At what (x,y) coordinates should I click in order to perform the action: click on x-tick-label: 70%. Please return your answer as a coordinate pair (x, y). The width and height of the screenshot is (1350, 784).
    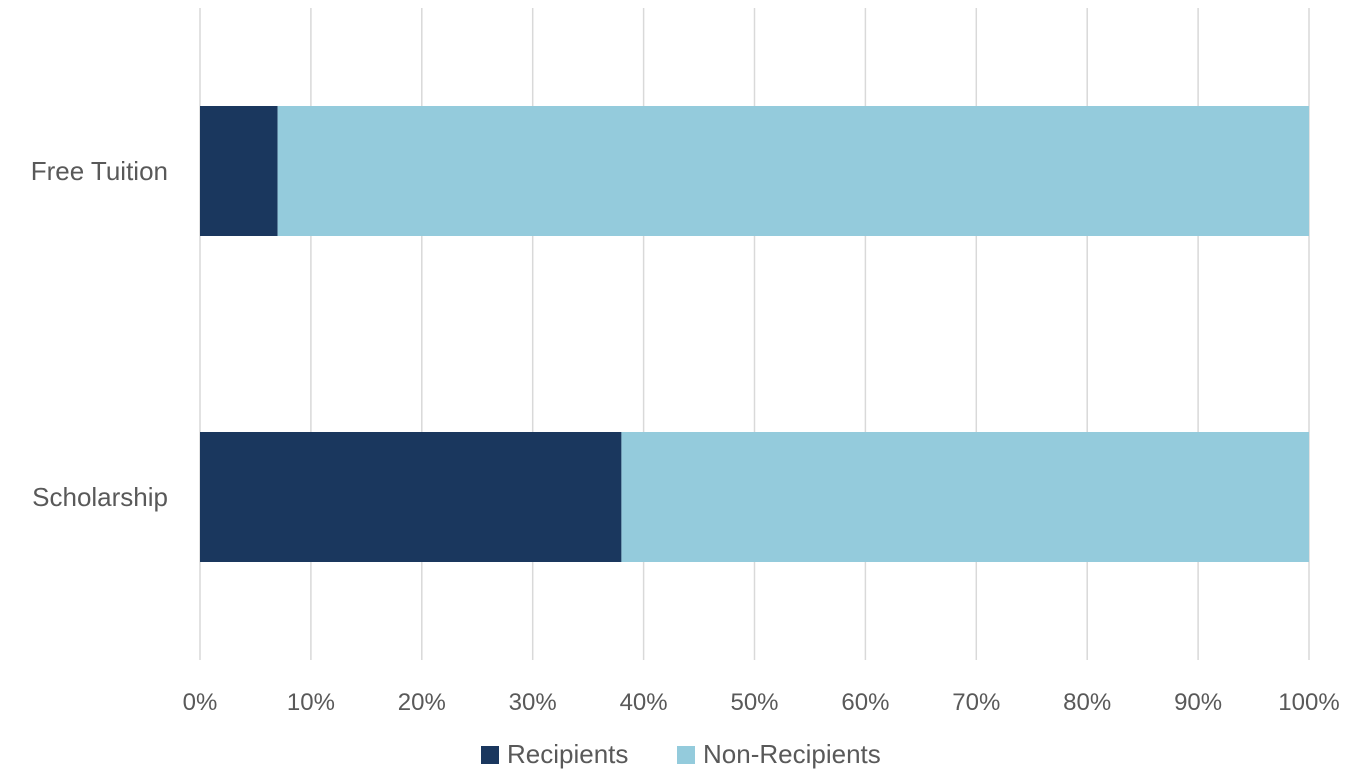
    Looking at the image, I should click on (976, 702).